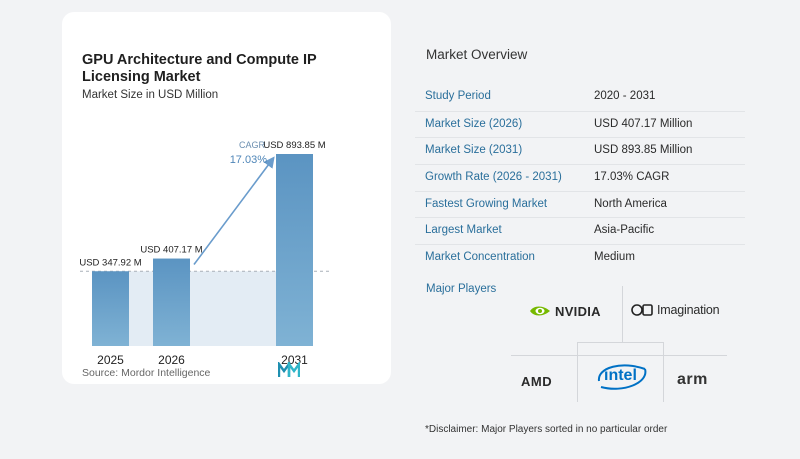  I want to click on overview-row-growth-rate: Growth Rate (2026 - 2031) 17.03% CAGR, so click(580, 177).